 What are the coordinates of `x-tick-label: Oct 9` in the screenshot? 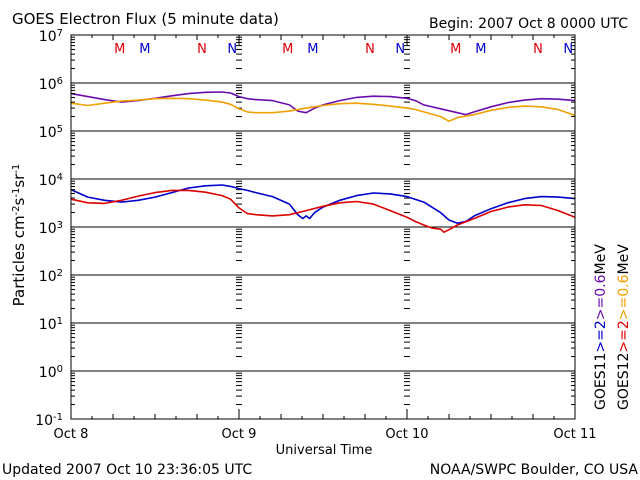 It's located at (239, 434).